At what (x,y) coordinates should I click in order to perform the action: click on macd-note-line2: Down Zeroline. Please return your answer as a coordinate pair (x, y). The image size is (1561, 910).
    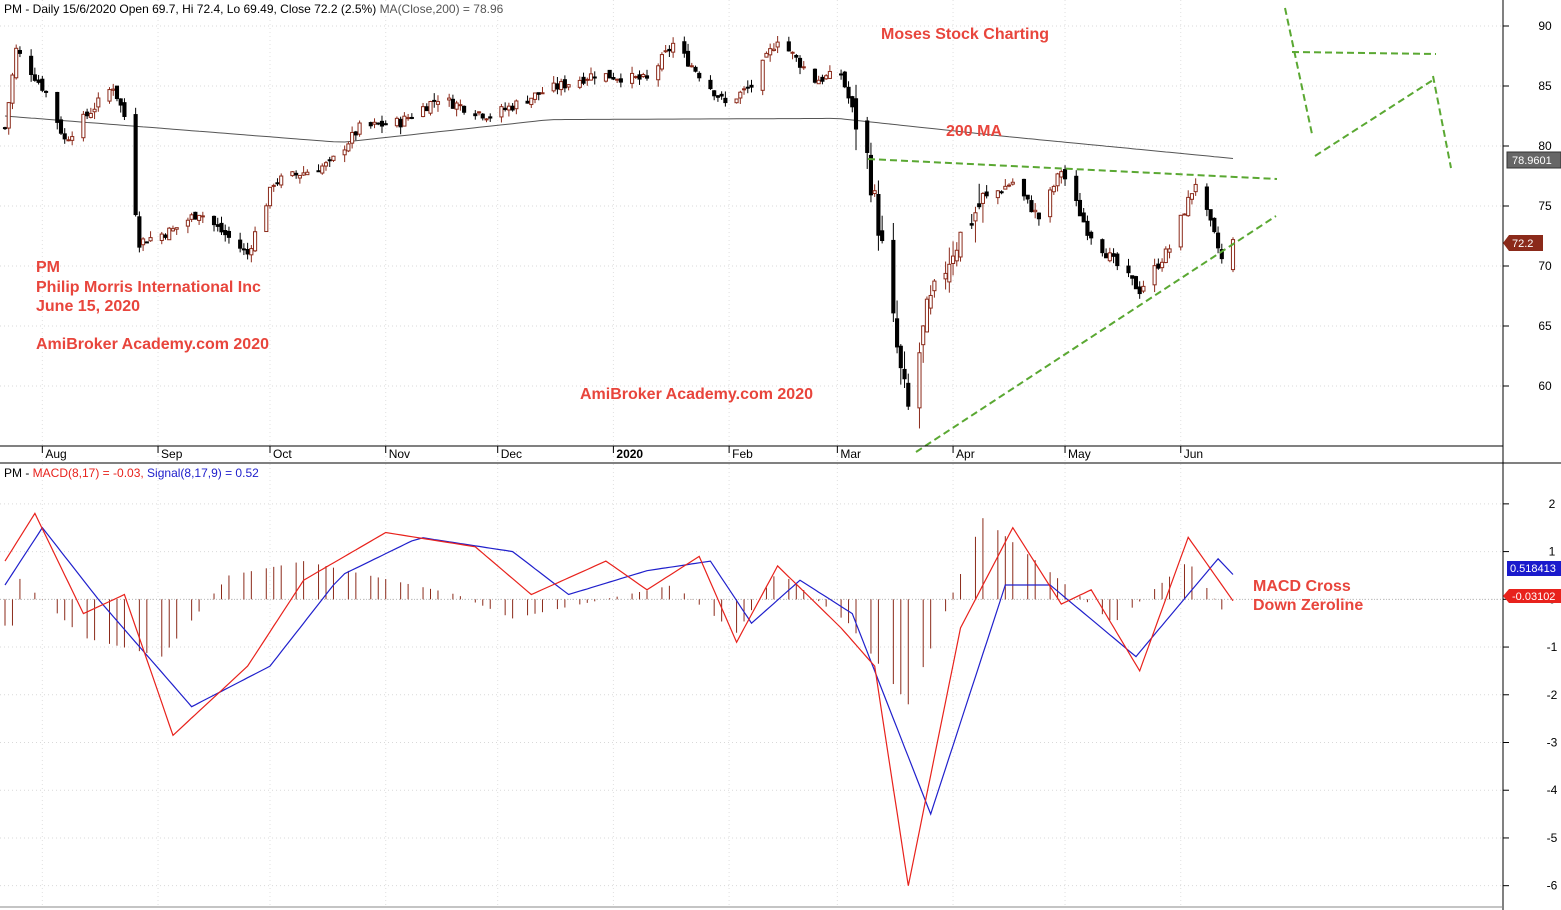
    Looking at the image, I should click on (1308, 605).